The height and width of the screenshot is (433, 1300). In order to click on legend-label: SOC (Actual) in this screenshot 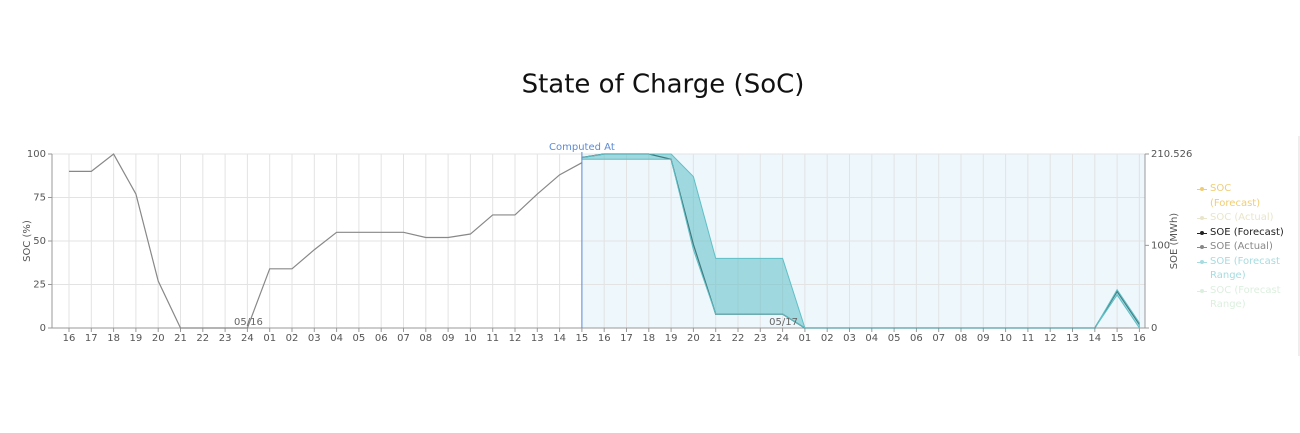, I will do `click(1242, 217)`.